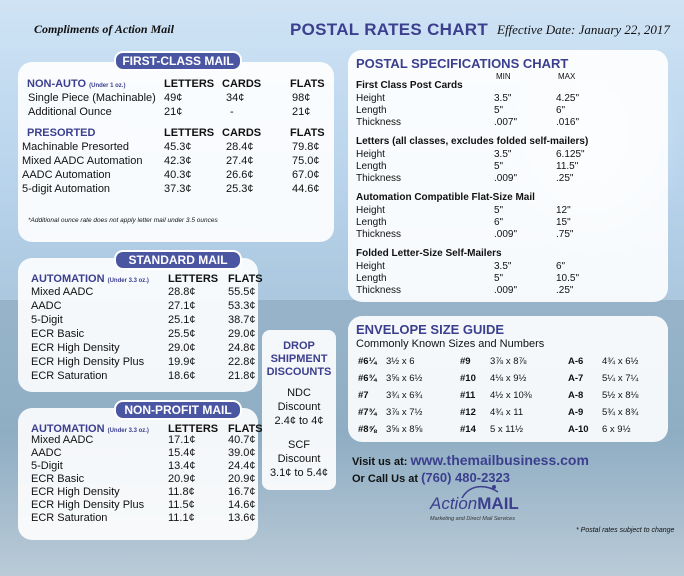  Describe the element at coordinates (367, 429) in the screenshot. I see `env-size-num: #8⅝` at that location.